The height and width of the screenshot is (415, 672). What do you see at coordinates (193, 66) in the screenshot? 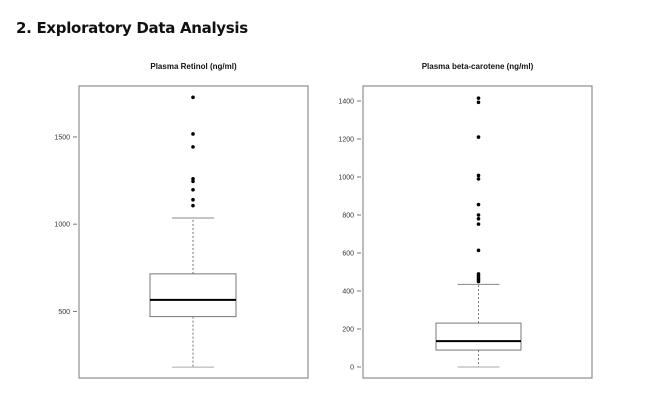
I see `chart-title: Plasma Retinol (ng/ml)` at bounding box center [193, 66].